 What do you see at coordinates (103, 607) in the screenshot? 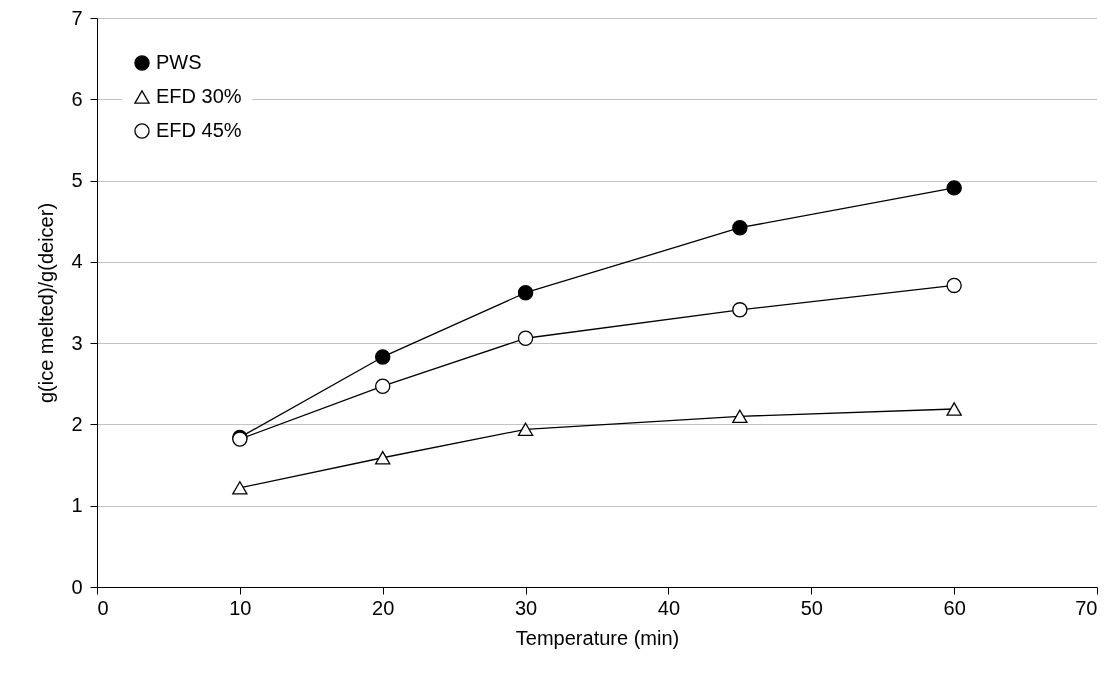
I see `x-tick-label: 0` at bounding box center [103, 607].